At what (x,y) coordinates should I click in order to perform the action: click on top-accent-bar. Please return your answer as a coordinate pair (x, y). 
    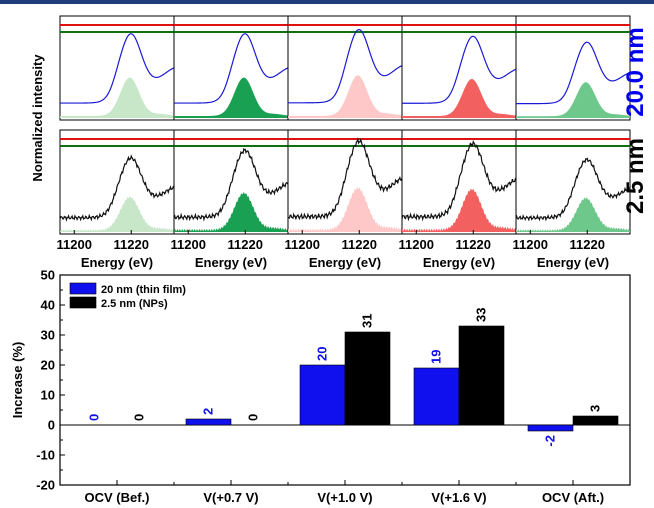
    Looking at the image, I should click on (327, 2).